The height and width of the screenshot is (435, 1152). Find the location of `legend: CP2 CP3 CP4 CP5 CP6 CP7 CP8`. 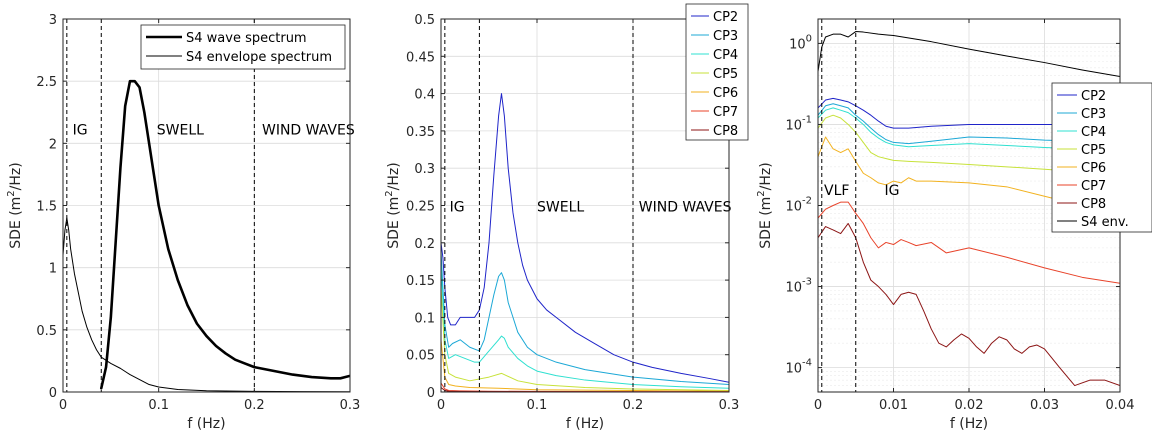

legend: CP2 CP3 CP4 CP5 CP6 CP7 CP8 is located at coordinates (717, 72).